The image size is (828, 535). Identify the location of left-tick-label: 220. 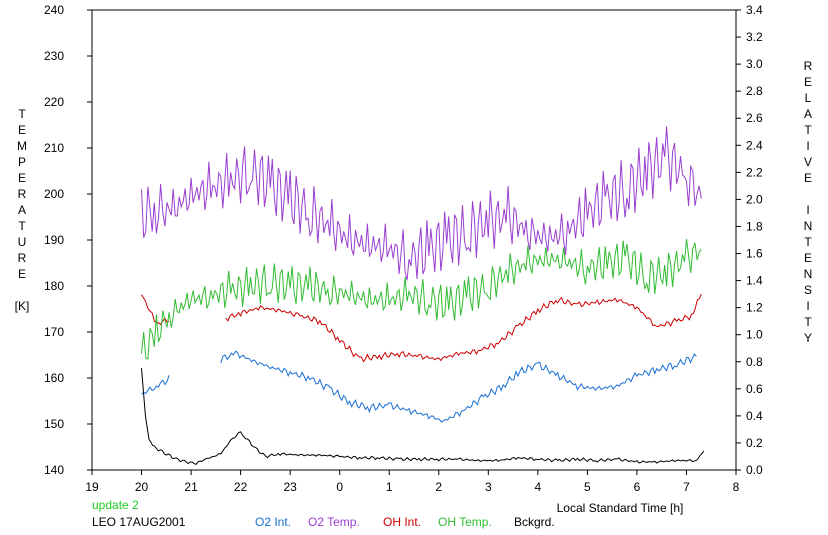
(54, 102).